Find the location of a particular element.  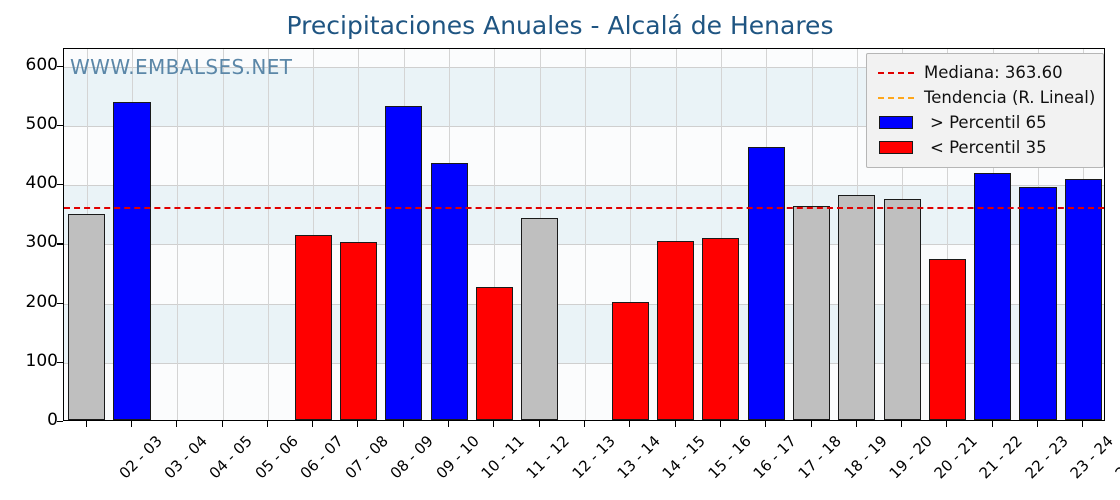

legend-label: Mediana: 363.60 is located at coordinates (993, 72).